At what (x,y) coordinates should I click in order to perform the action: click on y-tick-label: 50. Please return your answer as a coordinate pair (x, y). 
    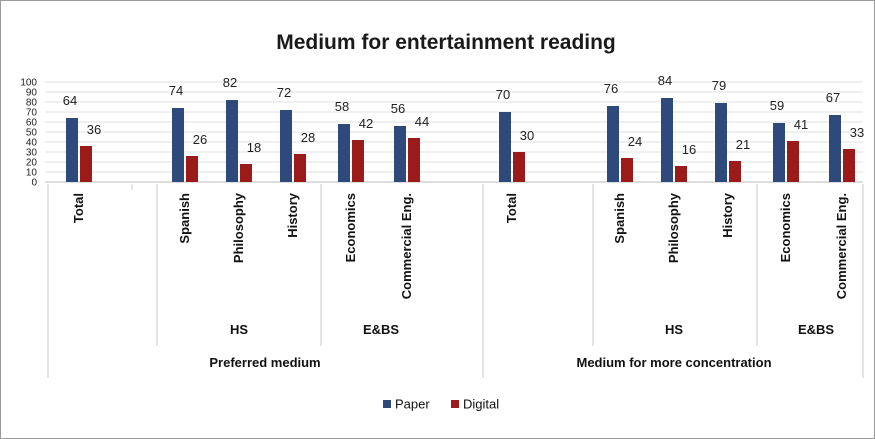
    Looking at the image, I should click on (32, 133).